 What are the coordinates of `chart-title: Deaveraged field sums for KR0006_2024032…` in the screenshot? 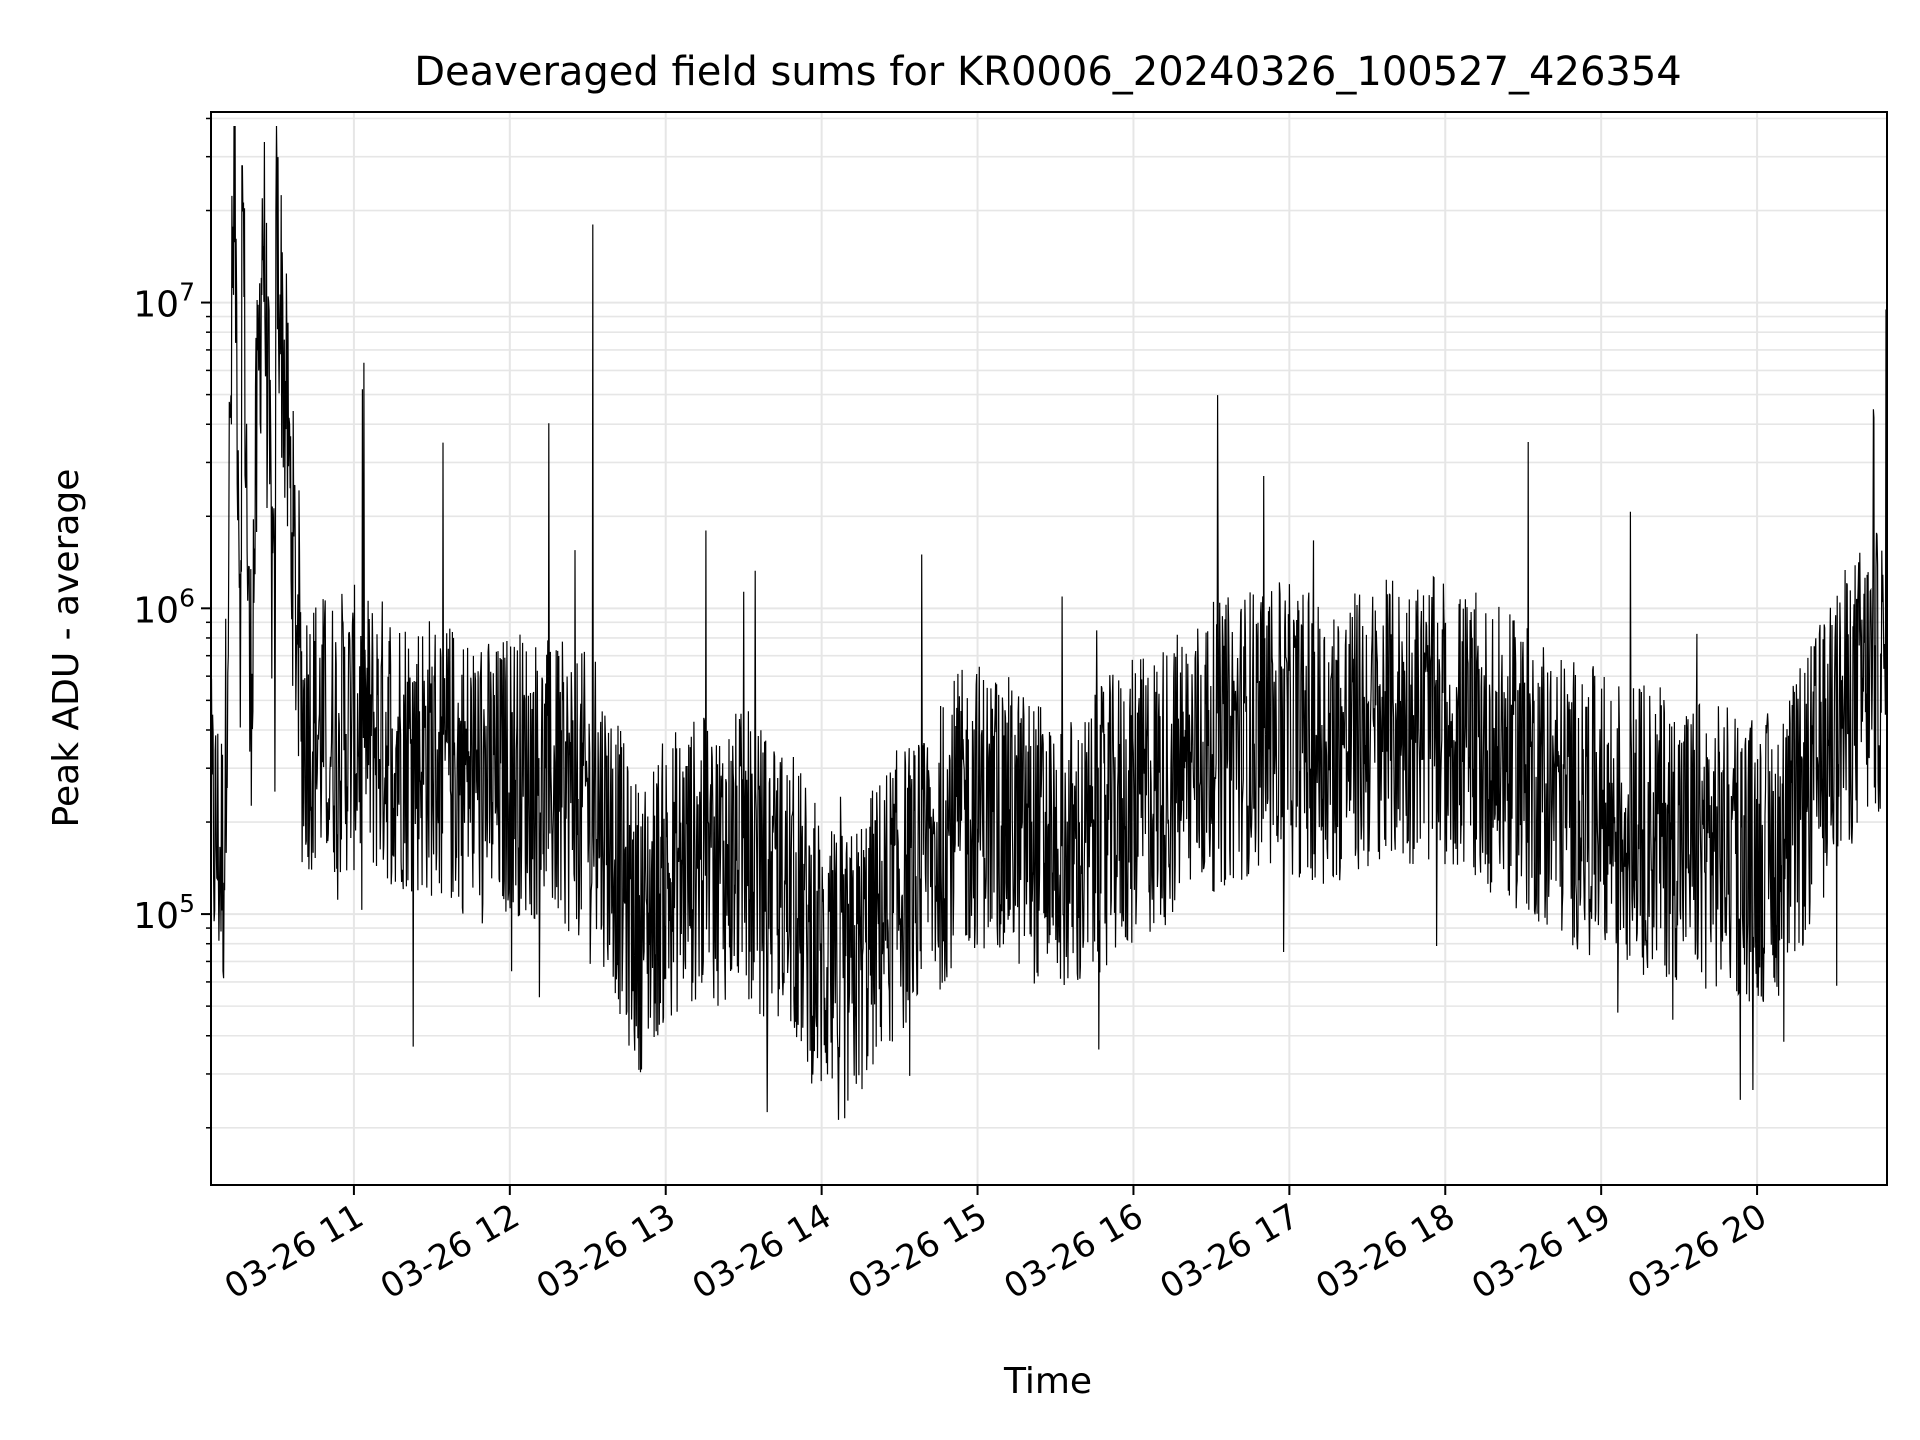 It's located at (1048, 72).